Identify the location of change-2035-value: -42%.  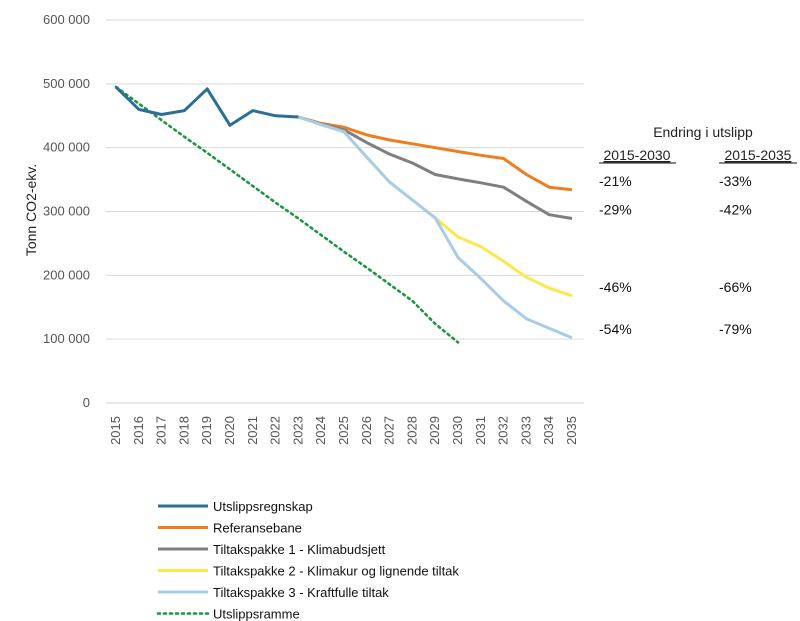
(735, 210).